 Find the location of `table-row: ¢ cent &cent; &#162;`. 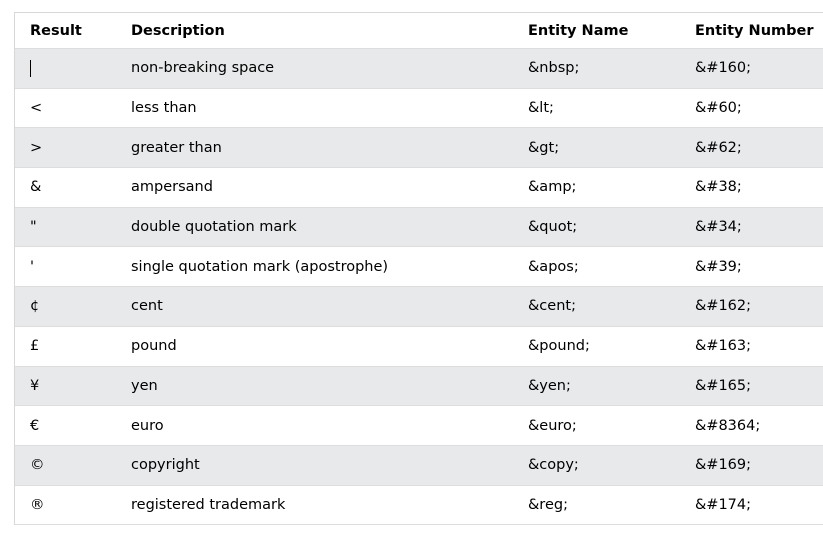

table-row: ¢ cent &cent; &#162; is located at coordinates (419, 306).